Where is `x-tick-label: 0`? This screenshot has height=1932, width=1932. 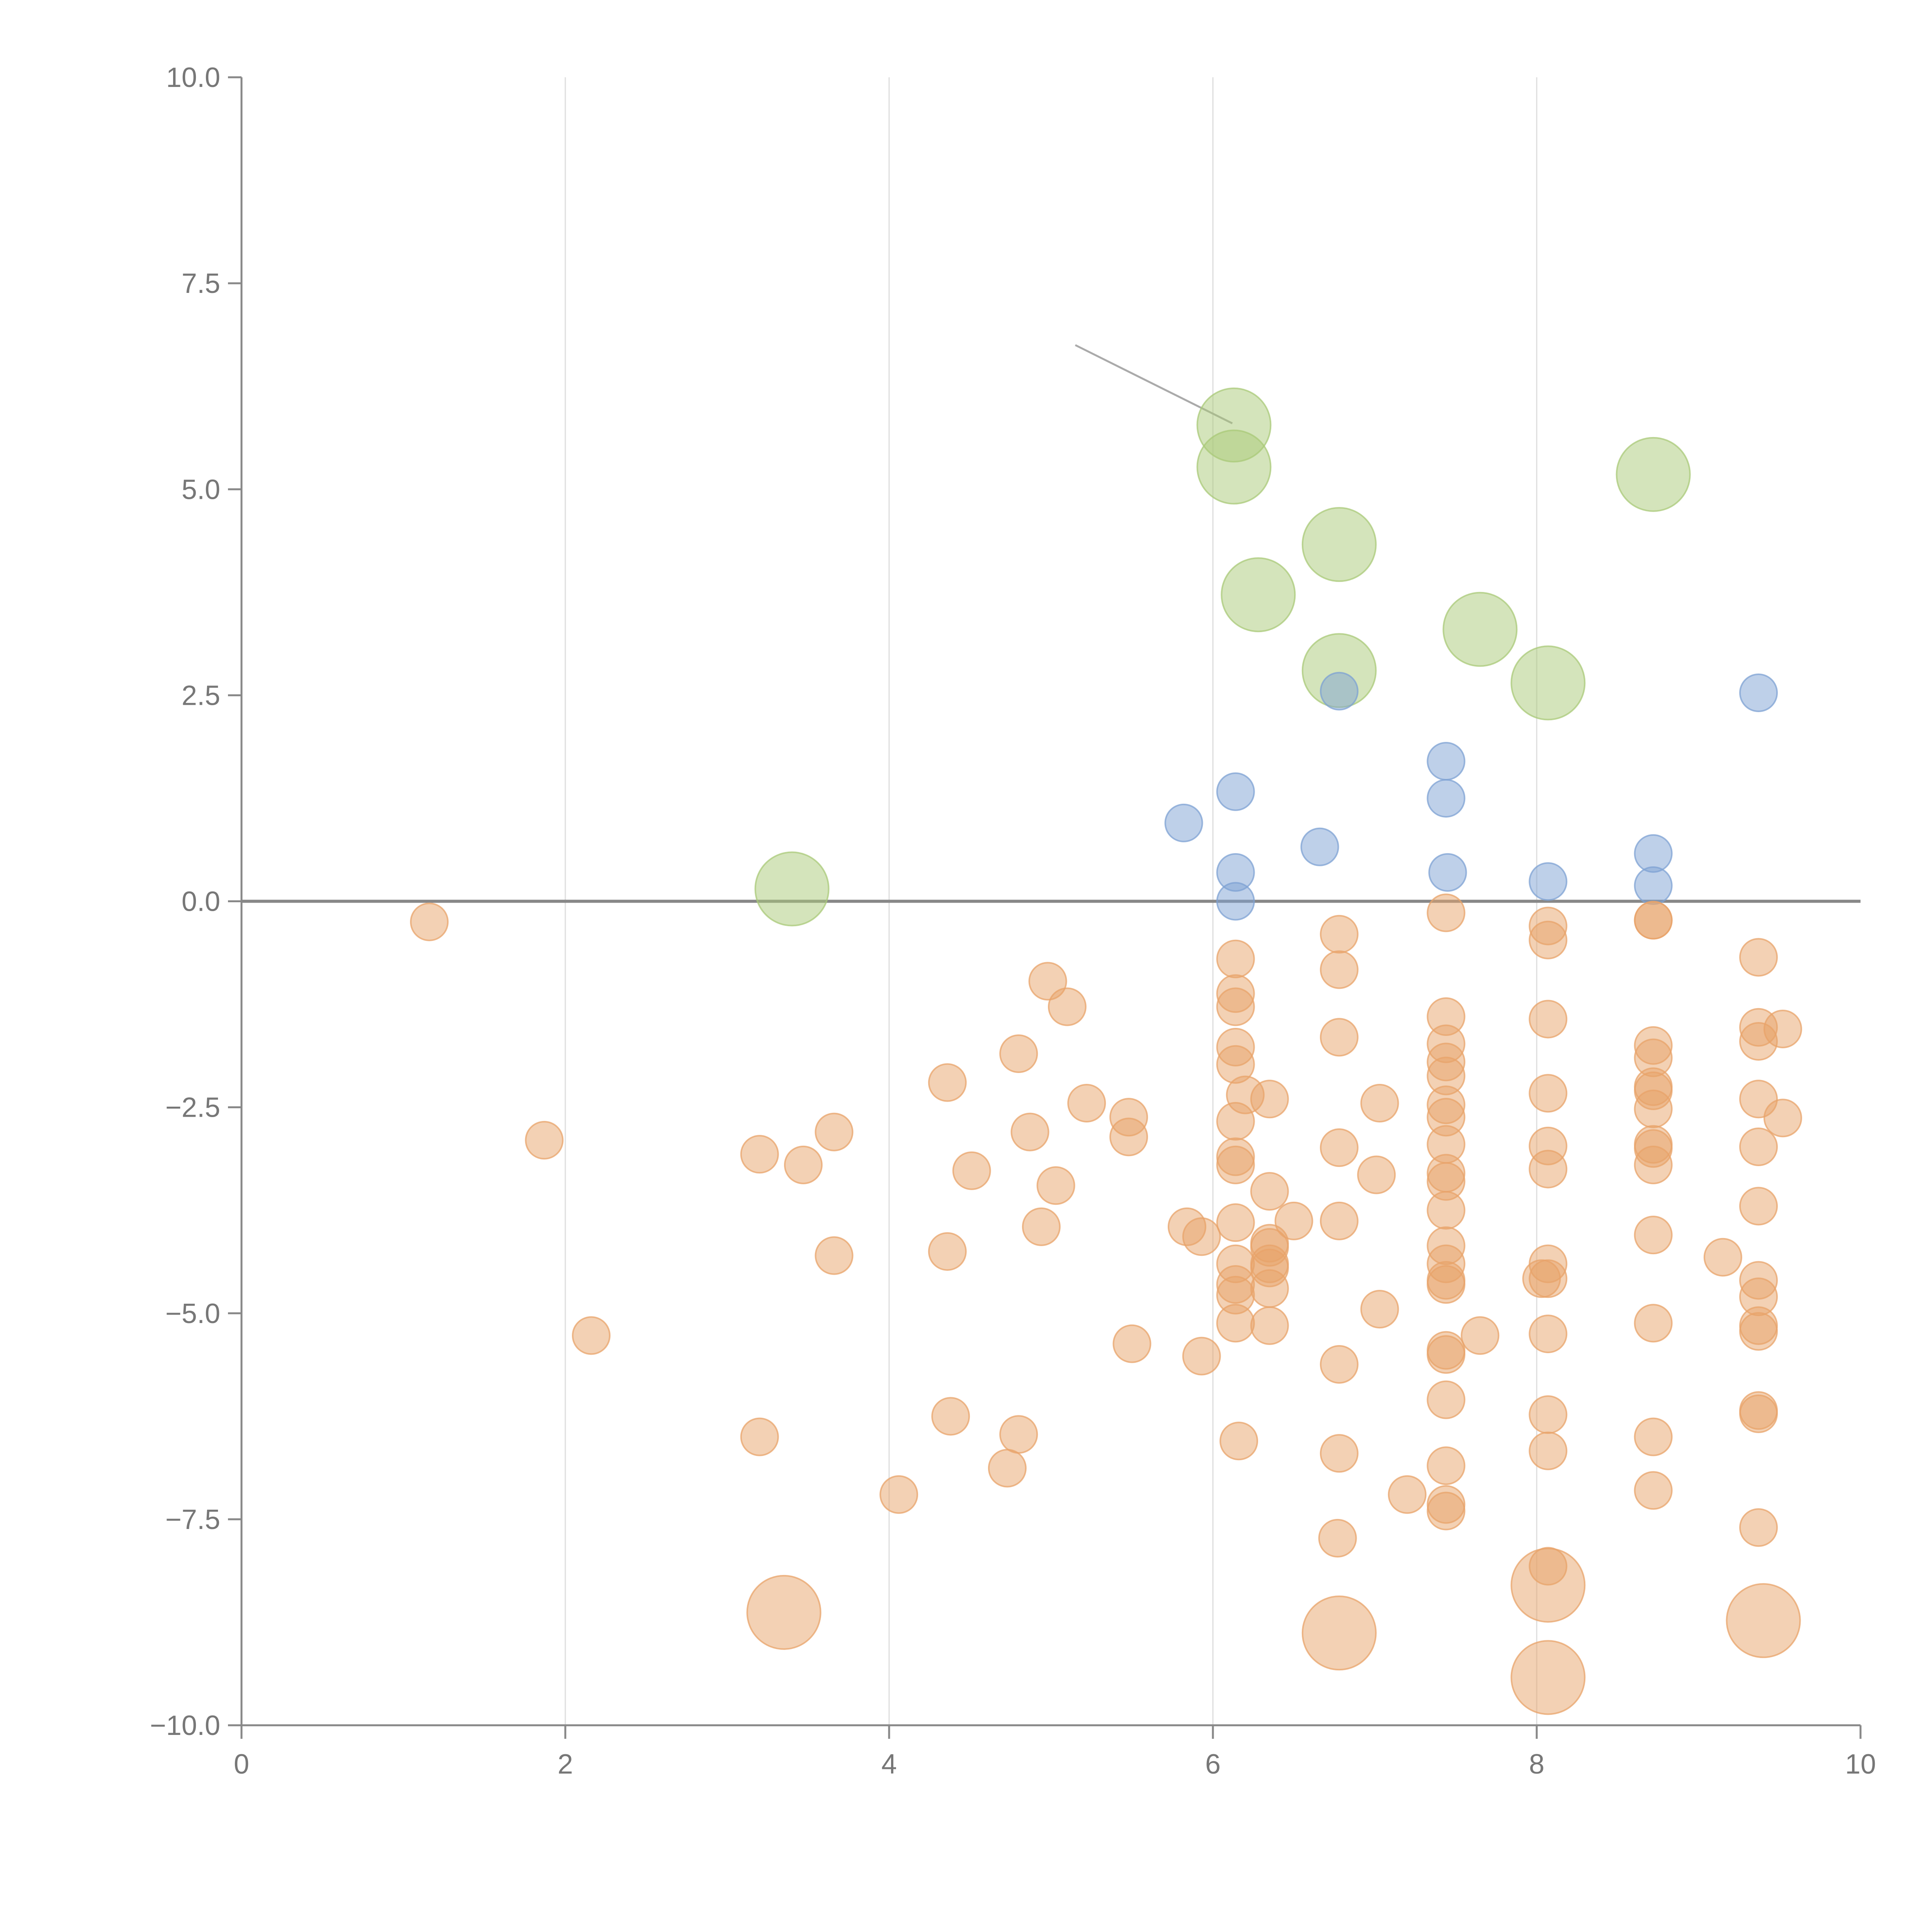 x-tick-label: 0 is located at coordinates (241, 1765).